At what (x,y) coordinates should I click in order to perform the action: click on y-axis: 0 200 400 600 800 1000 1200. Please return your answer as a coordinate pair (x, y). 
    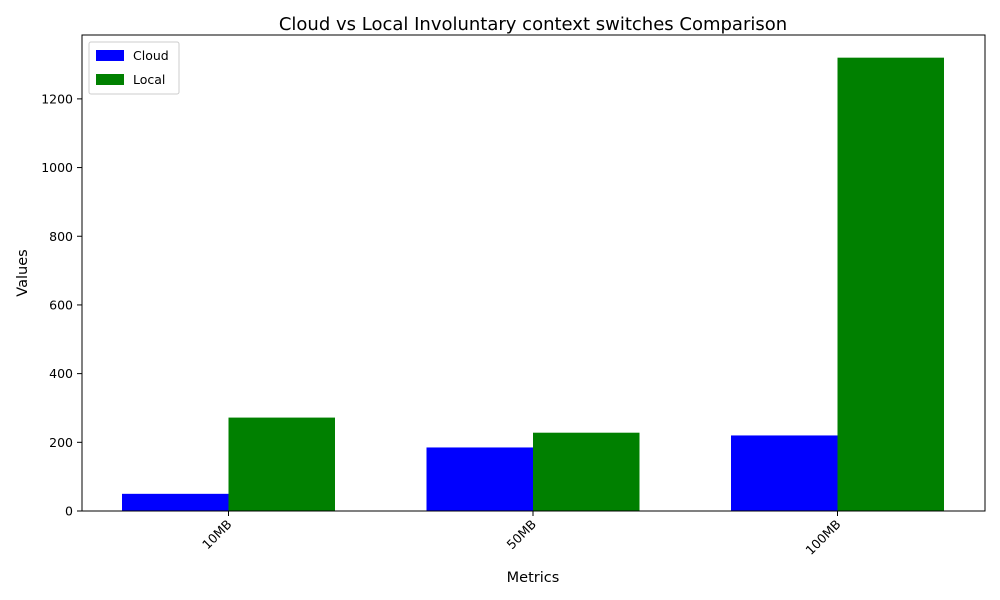
    Looking at the image, I should click on (61, 305).